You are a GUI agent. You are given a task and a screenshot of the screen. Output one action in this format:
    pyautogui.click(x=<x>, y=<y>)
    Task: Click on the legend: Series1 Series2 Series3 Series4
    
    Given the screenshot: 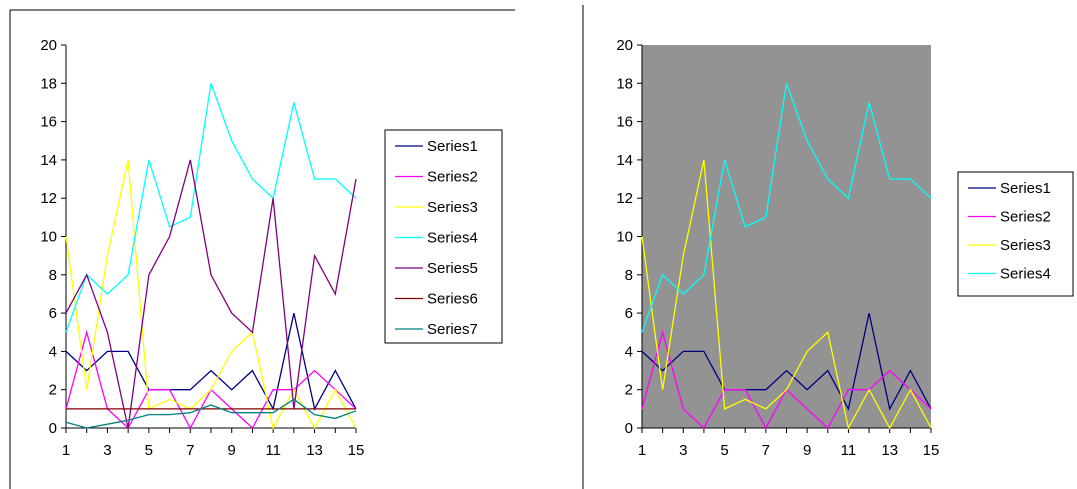 What is the action you would take?
    pyautogui.click(x=1015, y=234)
    